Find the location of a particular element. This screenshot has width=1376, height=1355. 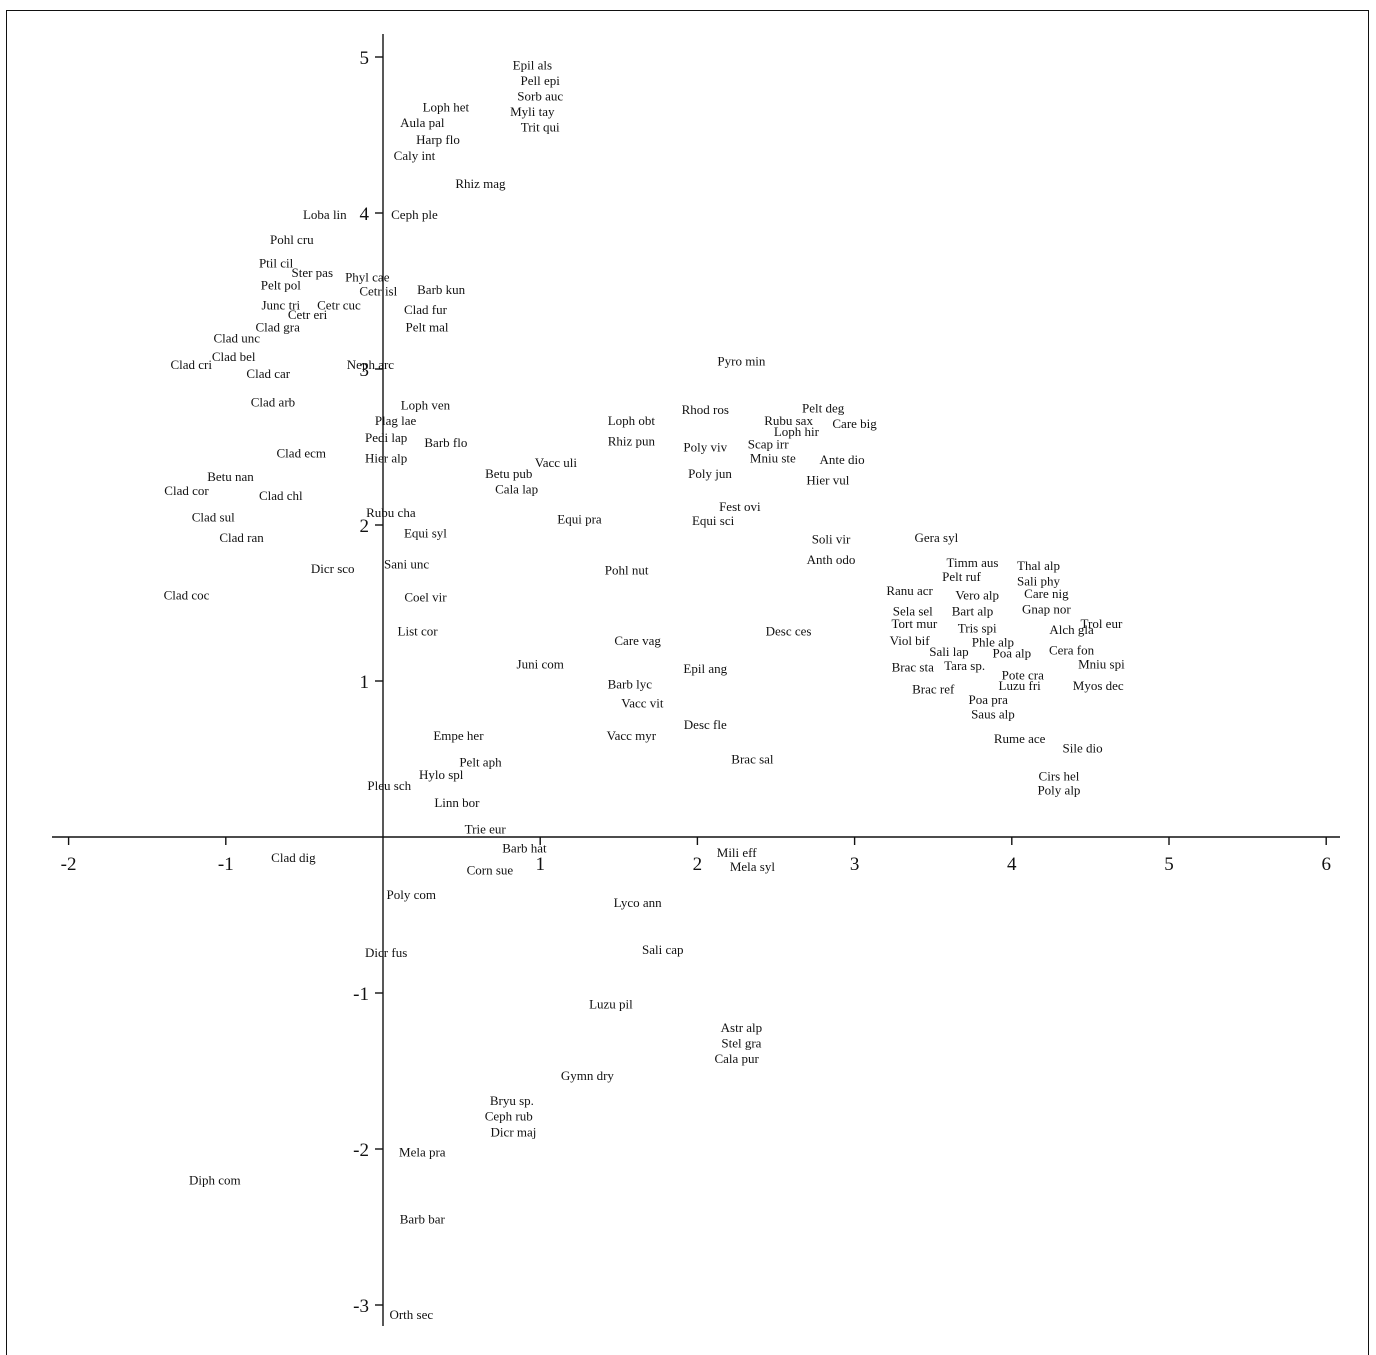

species-label: Barb lyc is located at coordinates (630, 684).